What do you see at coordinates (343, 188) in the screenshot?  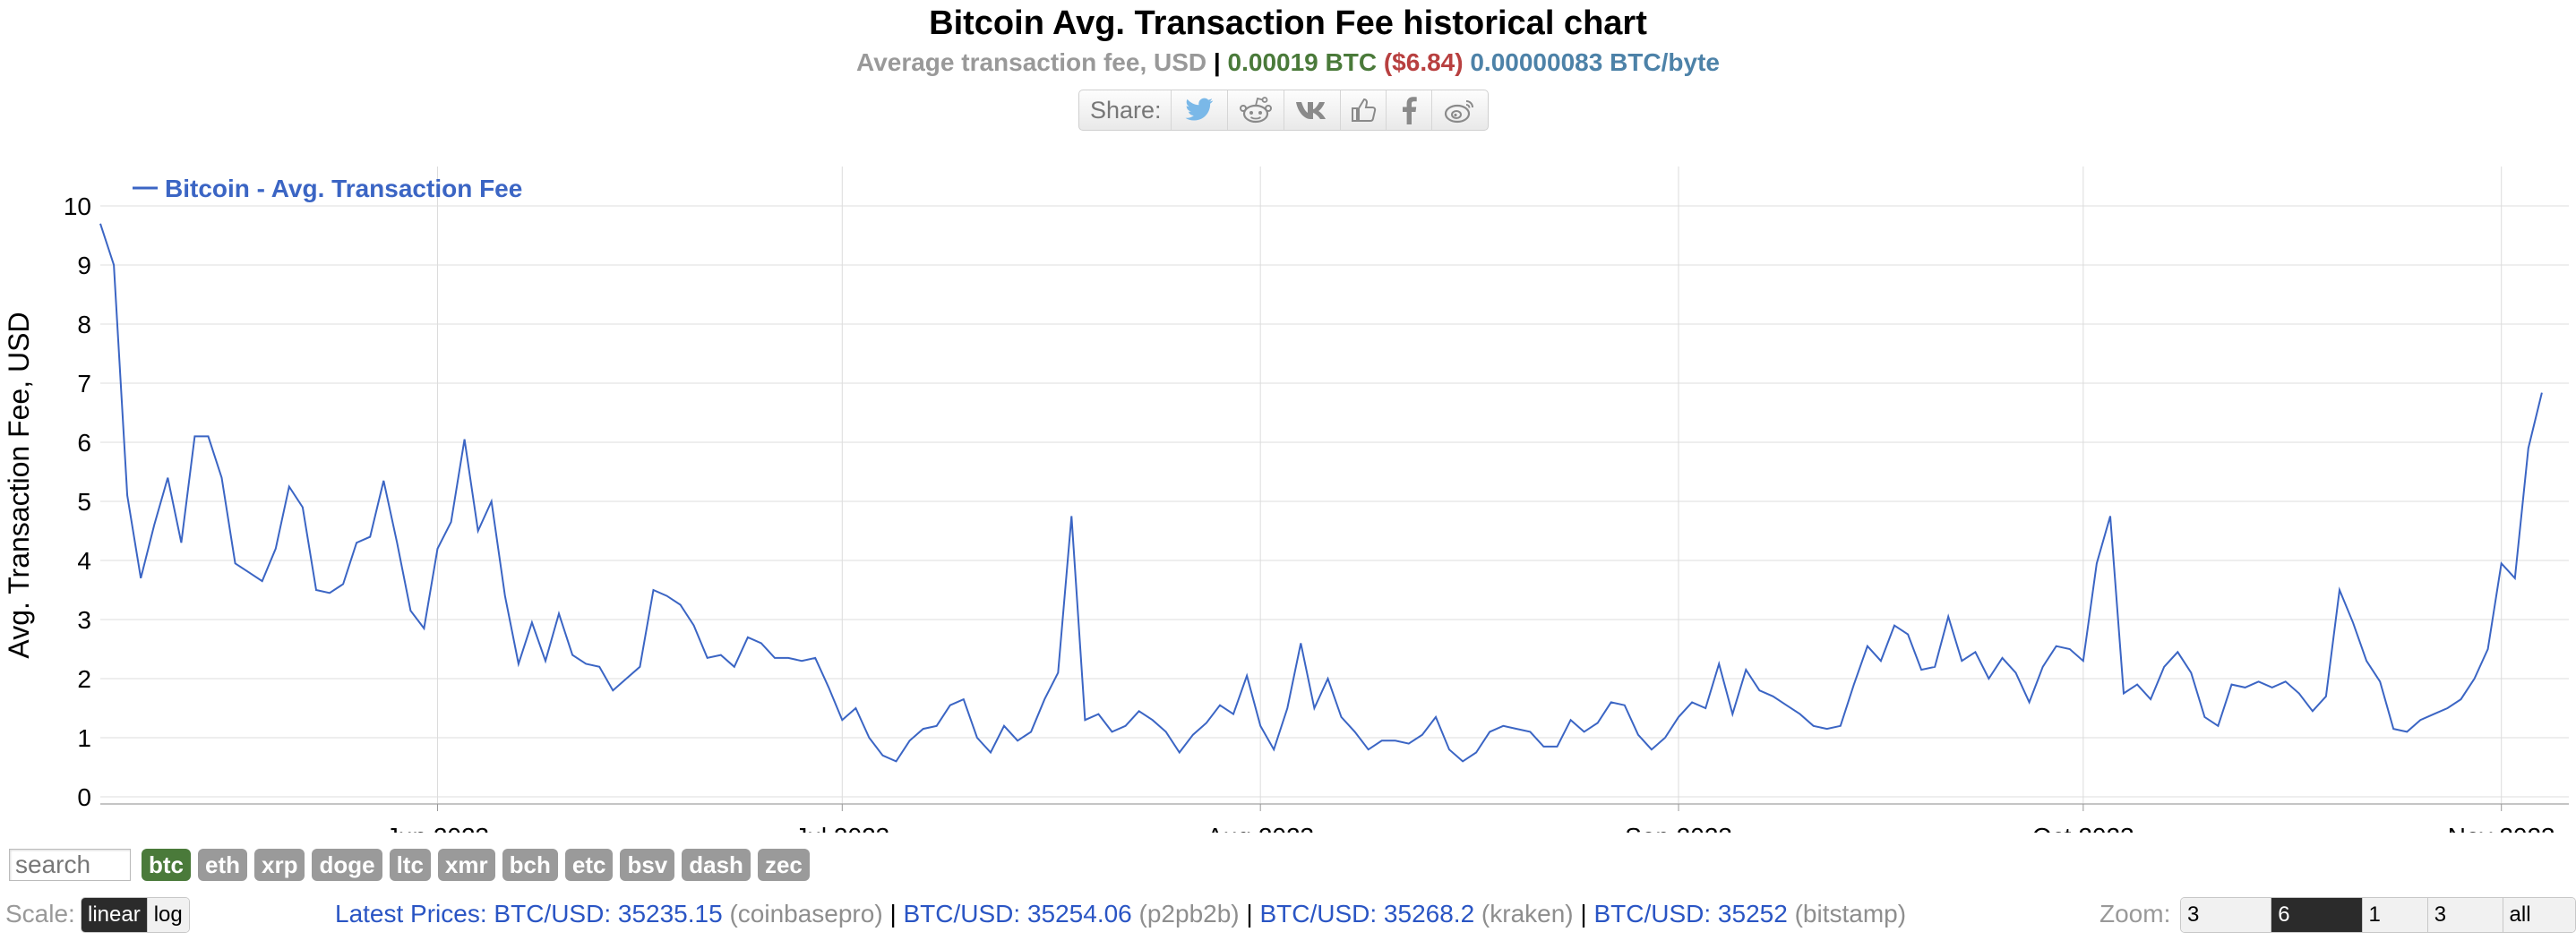 I see `legend-label: Bitcoin - Avg. Transaction Fee` at bounding box center [343, 188].